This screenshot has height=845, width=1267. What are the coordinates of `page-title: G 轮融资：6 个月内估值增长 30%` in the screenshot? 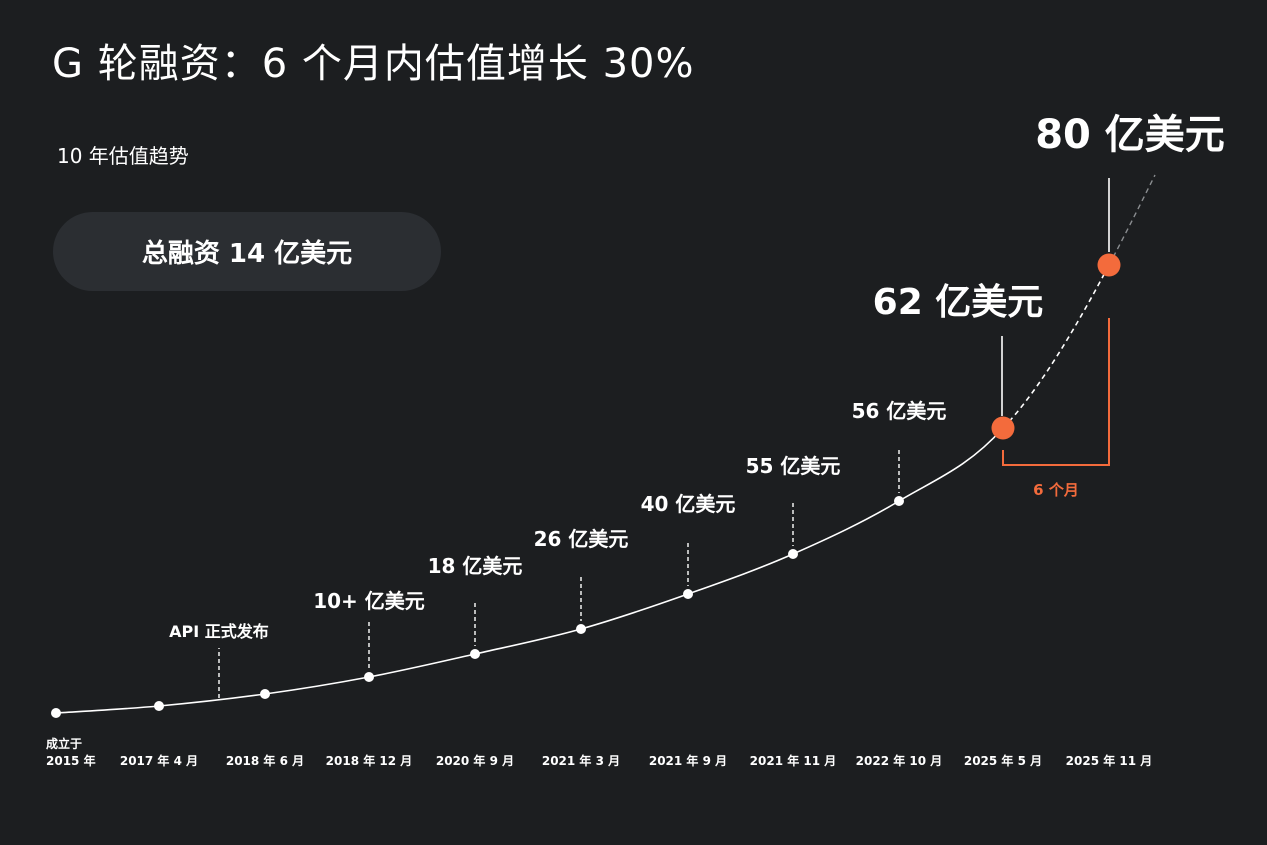 It's located at (373, 64).